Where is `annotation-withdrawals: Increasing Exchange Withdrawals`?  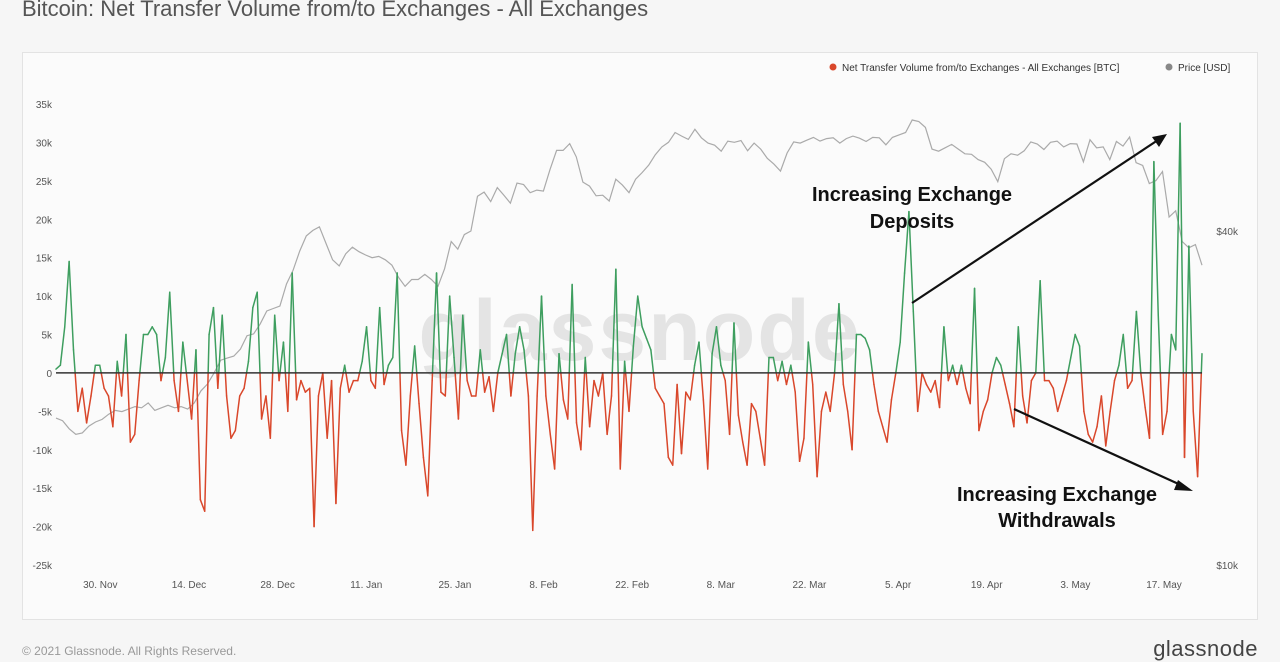 annotation-withdrawals: Increasing Exchange Withdrawals is located at coordinates (1075, 470).